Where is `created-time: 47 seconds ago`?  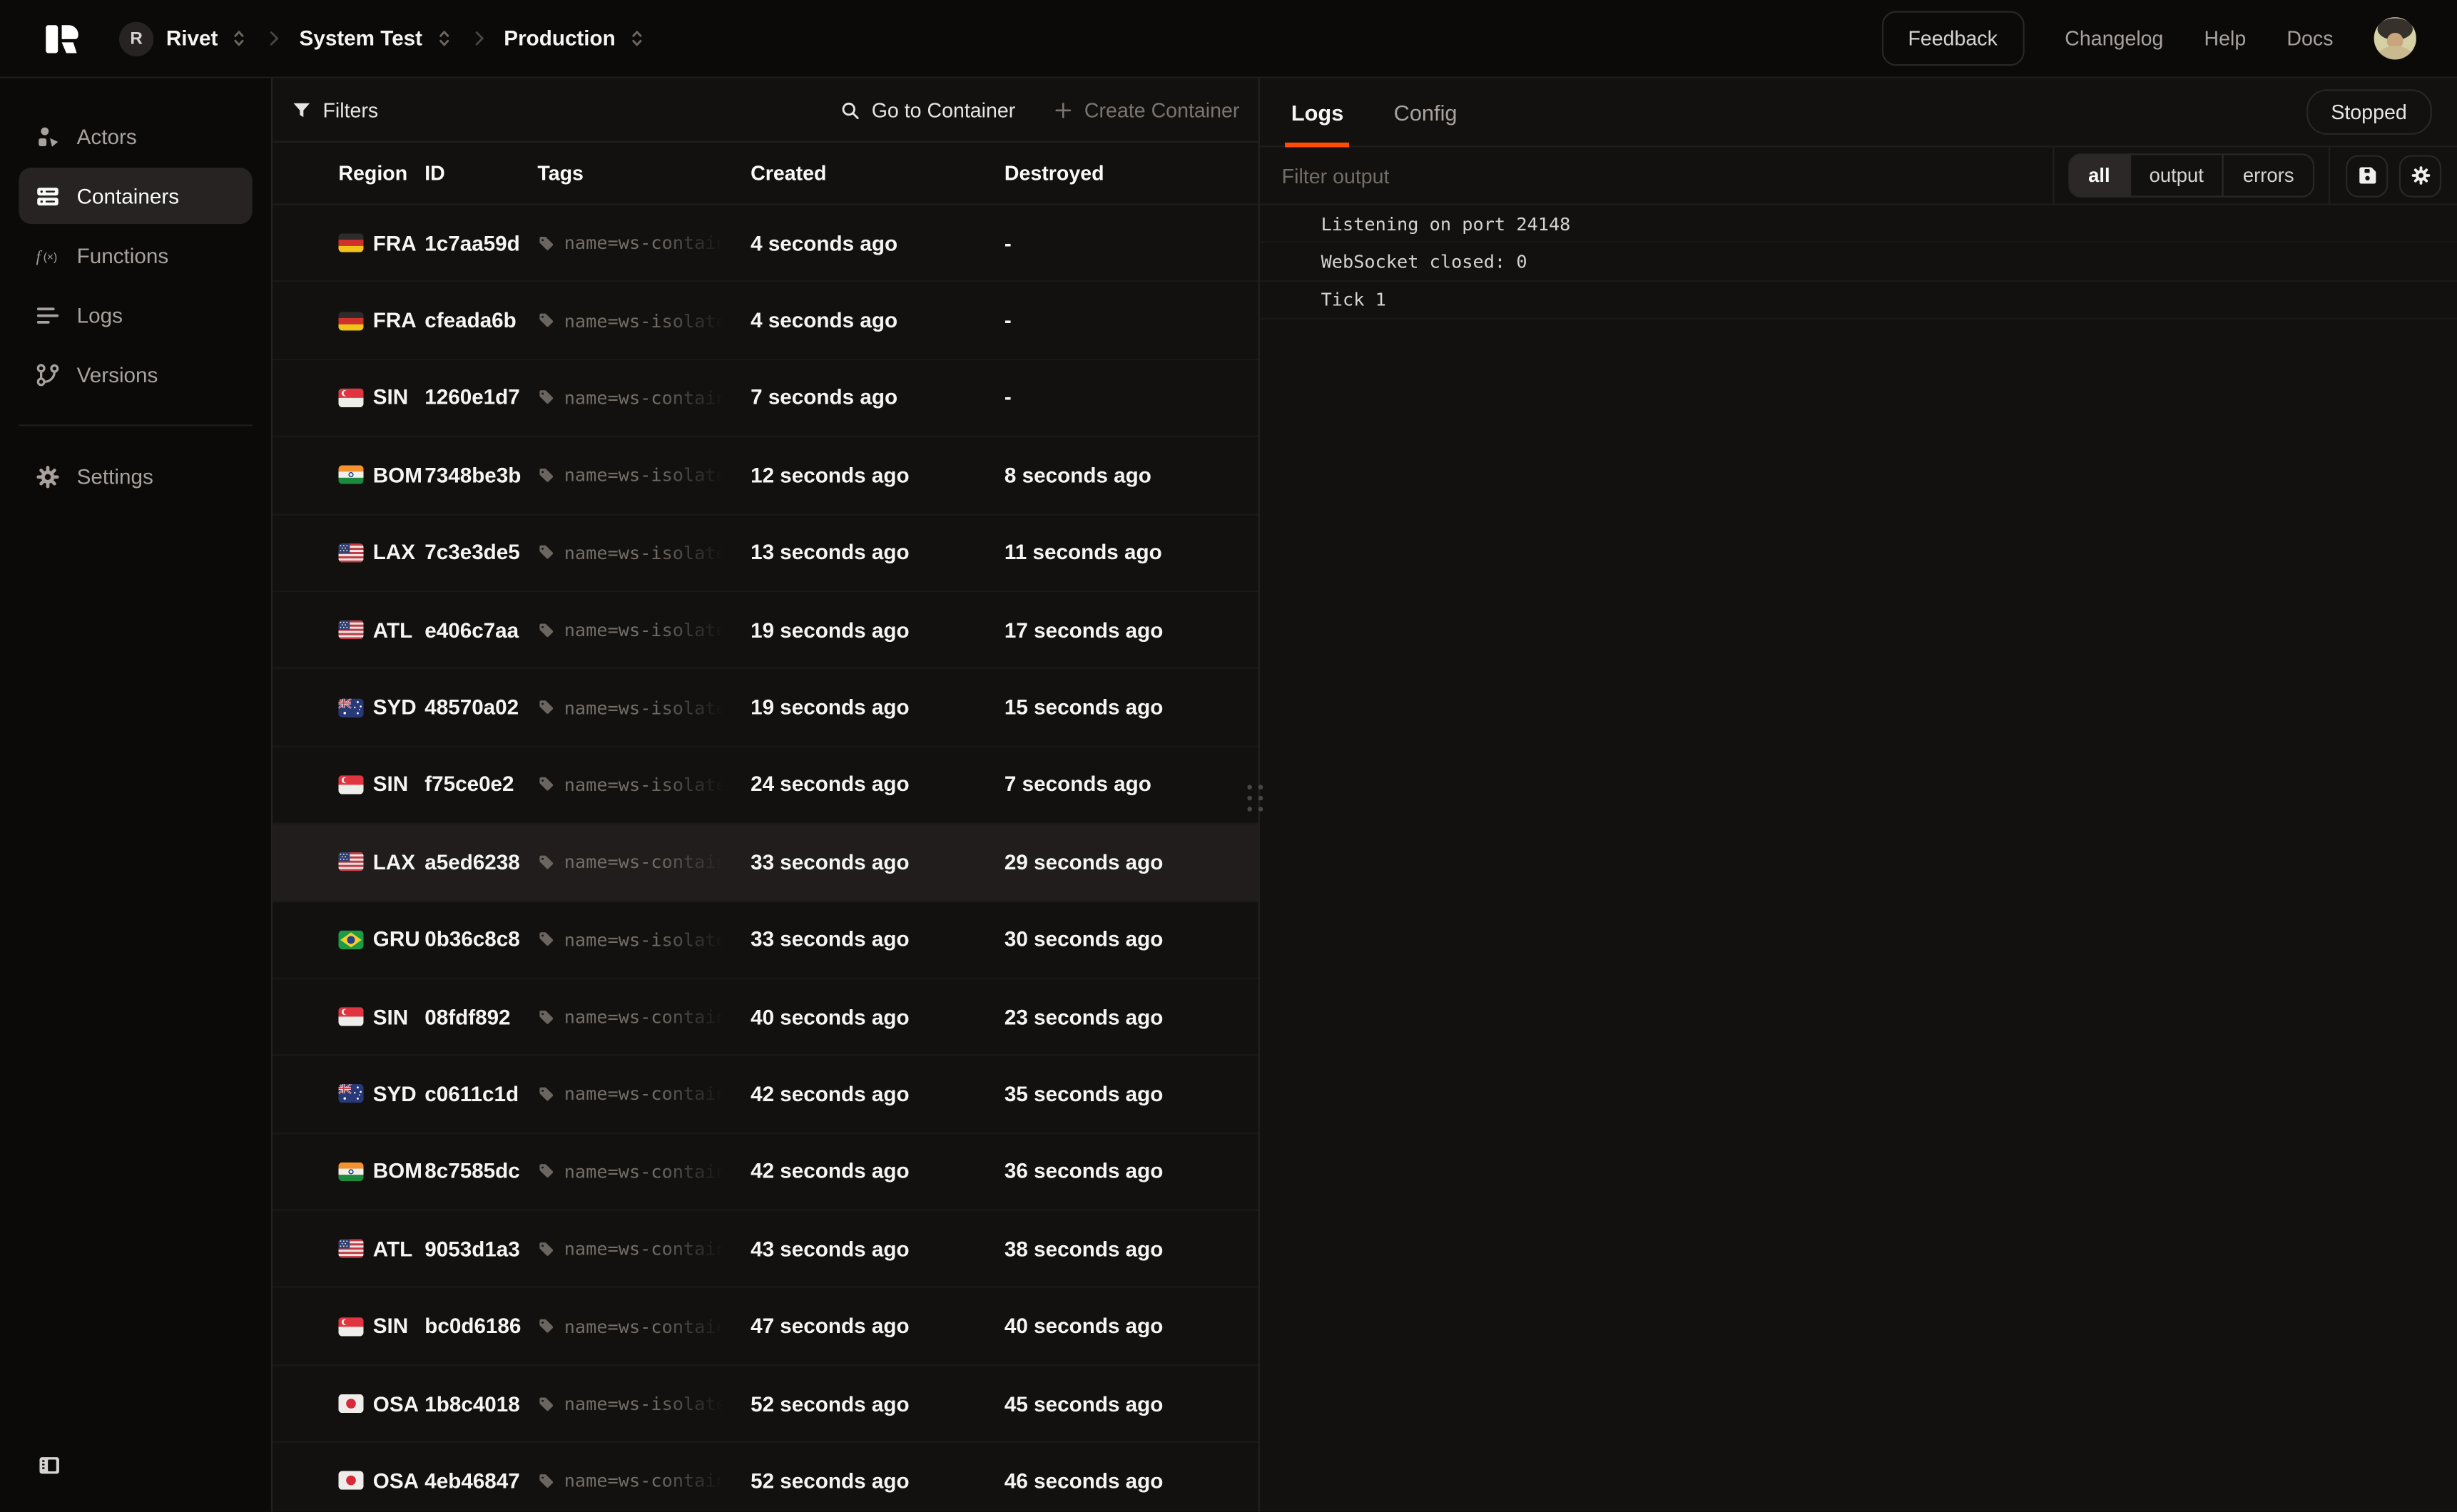
created-time: 47 seconds ago is located at coordinates (830, 1326).